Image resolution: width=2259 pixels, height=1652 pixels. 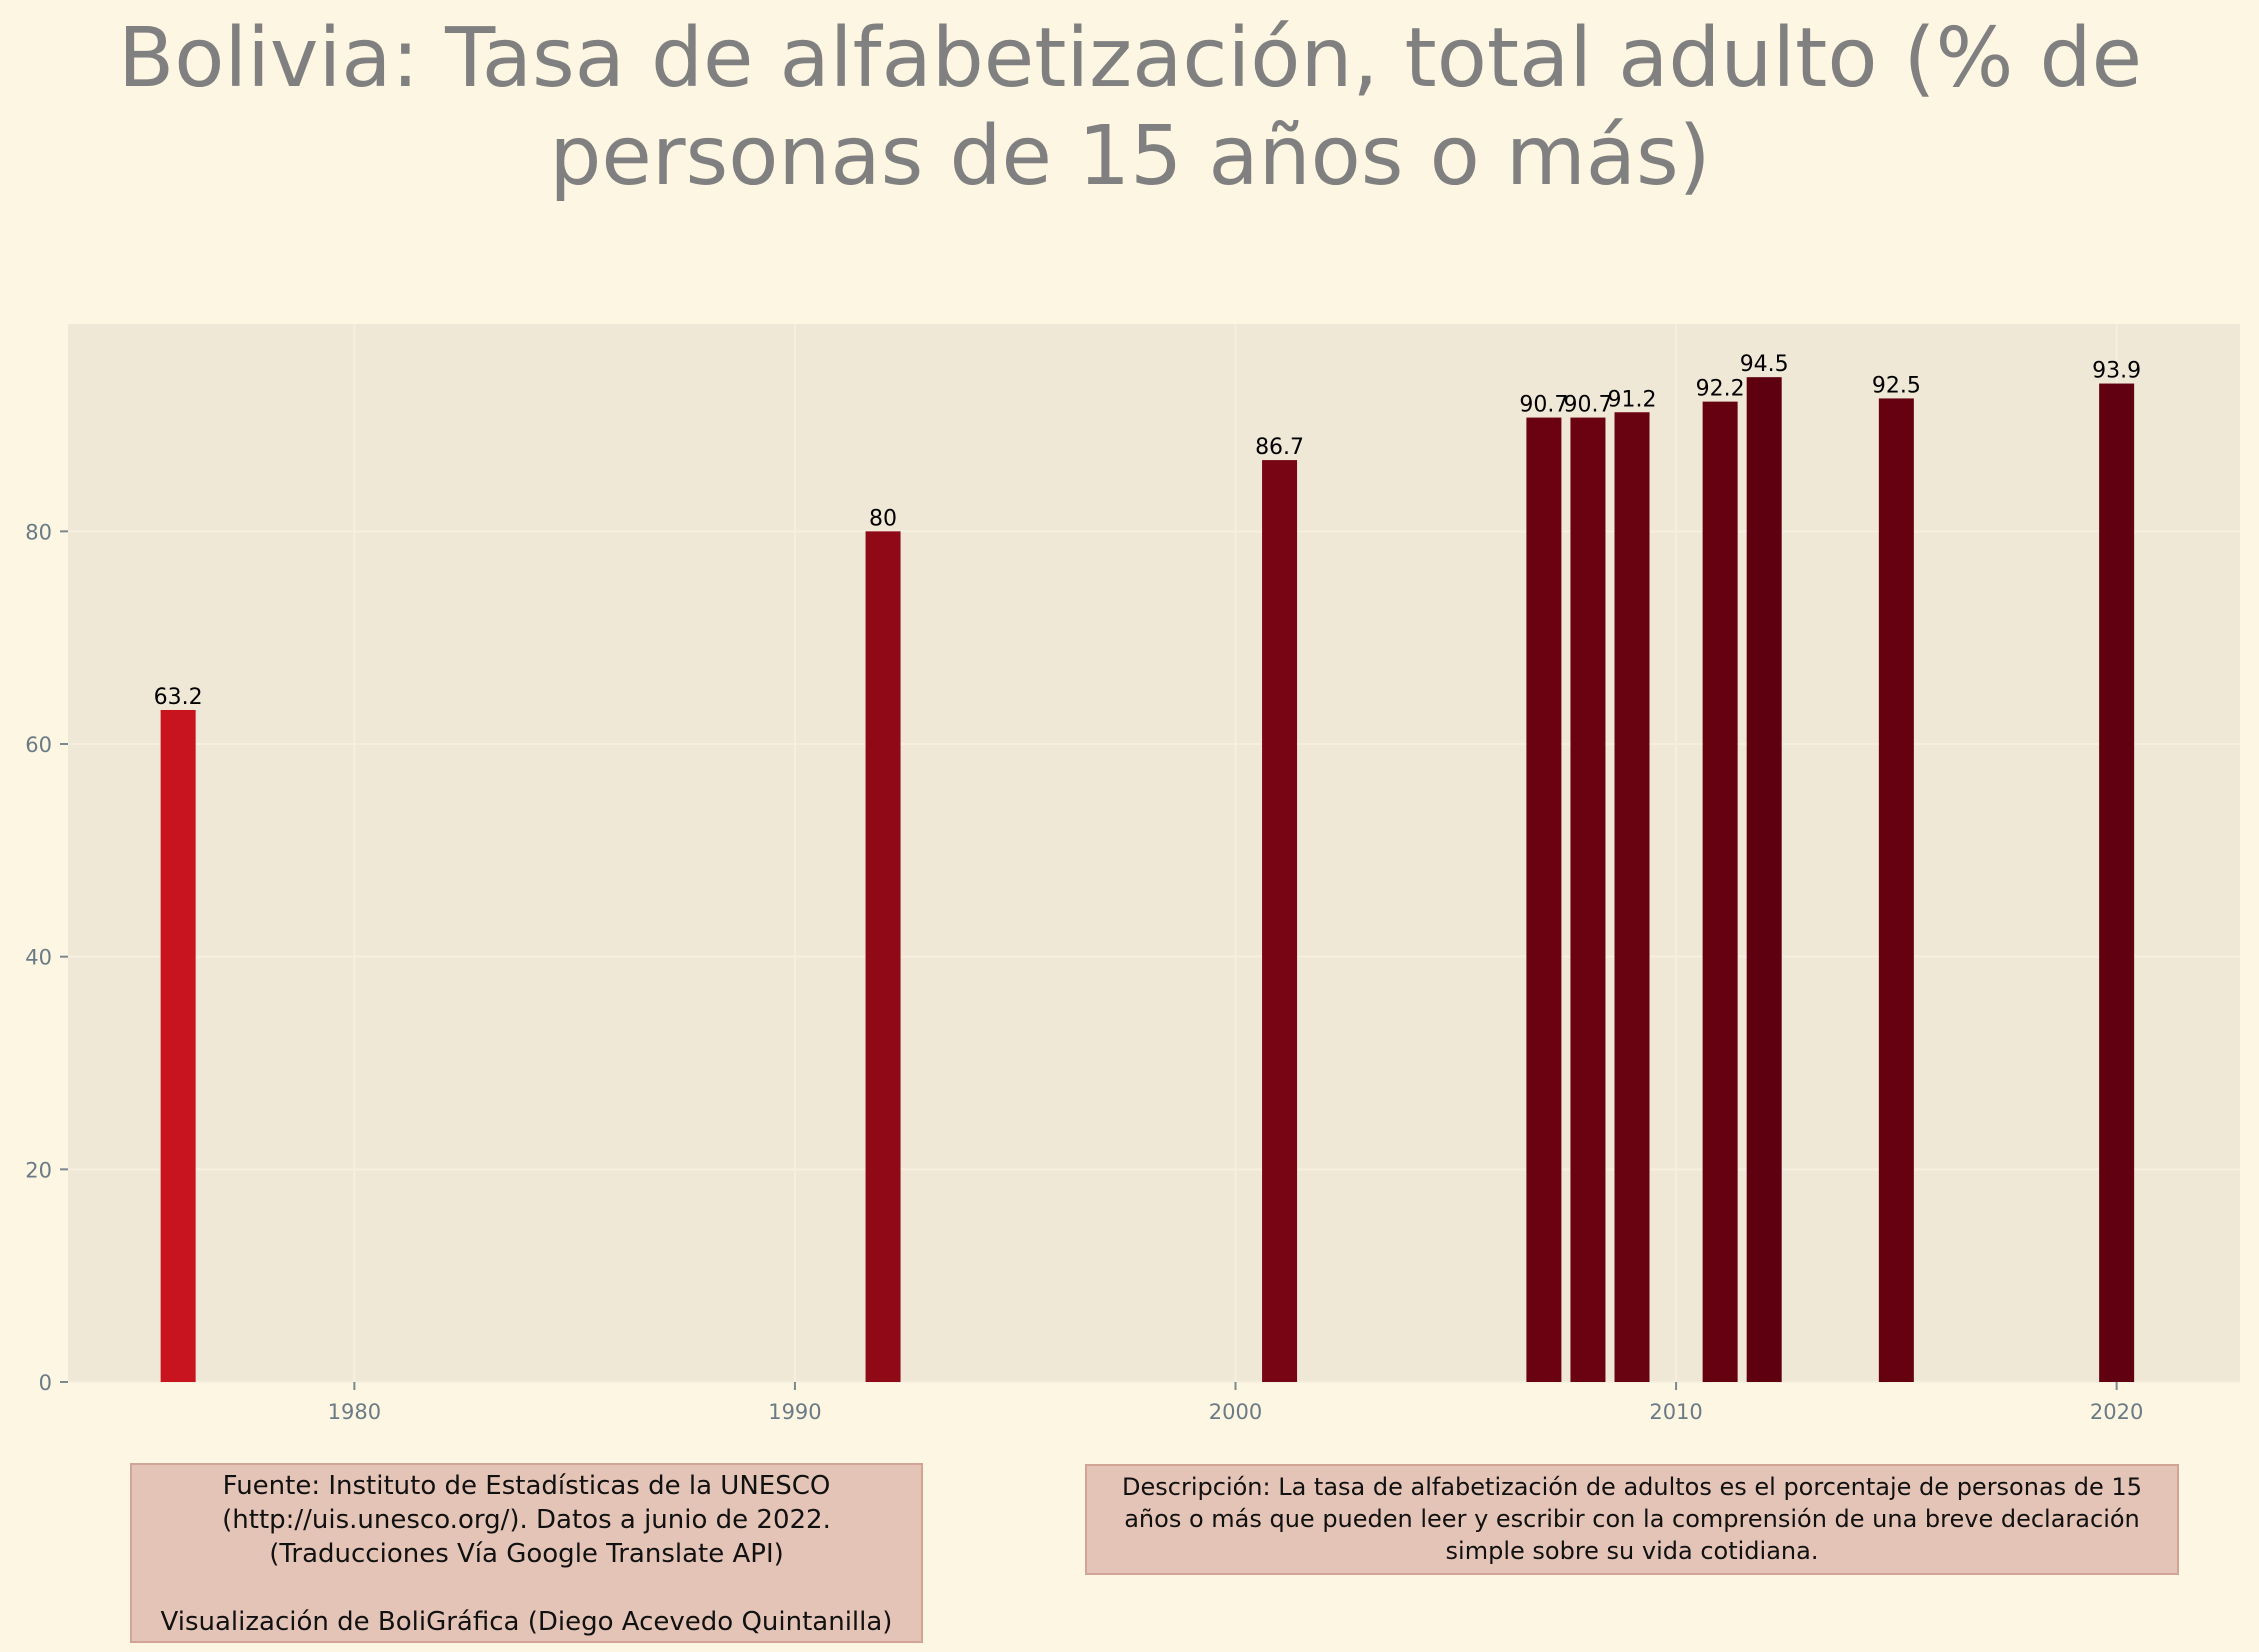 What do you see at coordinates (2116, 371) in the screenshot?
I see `bar-value-label: 93.9` at bounding box center [2116, 371].